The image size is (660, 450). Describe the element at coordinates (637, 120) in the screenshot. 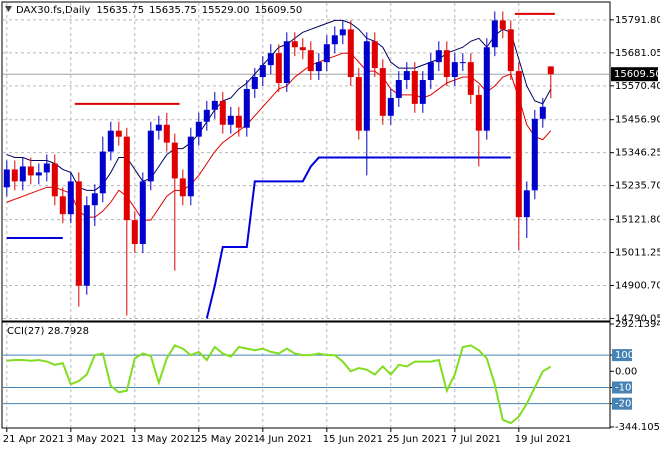

I see `y-tick-label: 15456.90` at that location.